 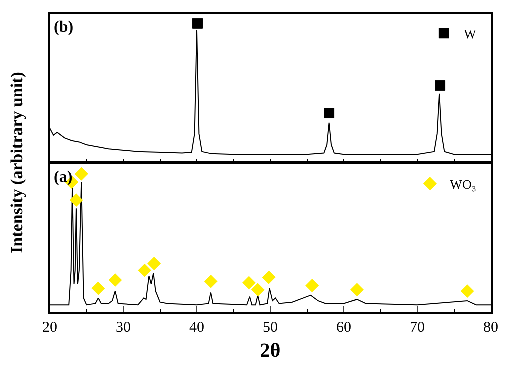 I want to click on y-axis-title: Intensity (arbitrary unit), so click(x=16, y=163).